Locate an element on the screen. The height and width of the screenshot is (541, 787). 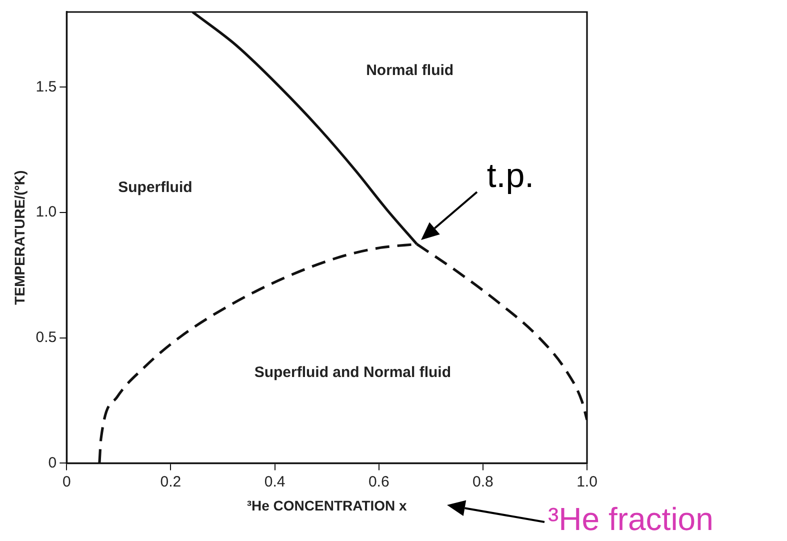
x-tick-label: 0.4 is located at coordinates (275, 481).